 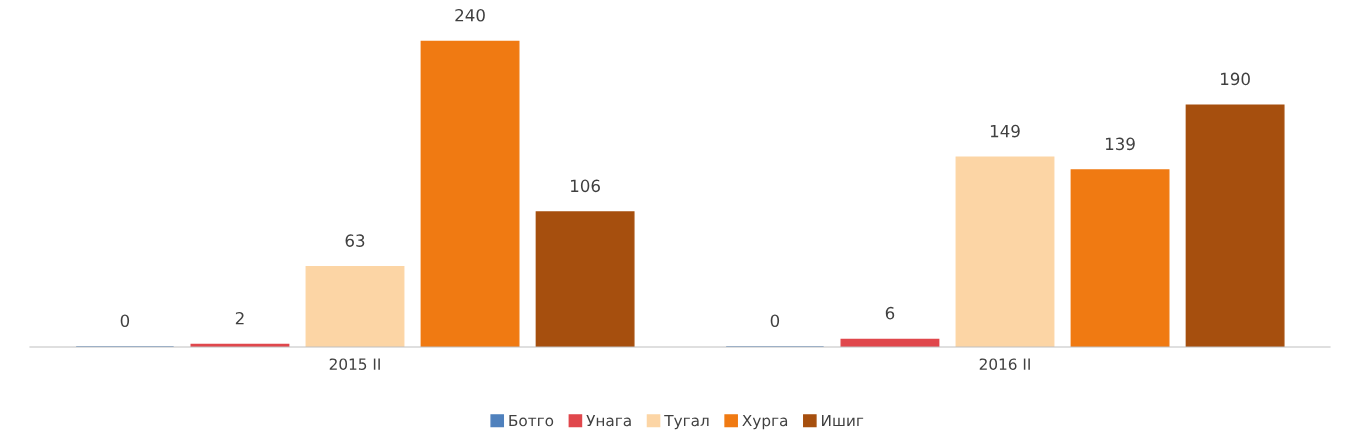 What do you see at coordinates (890, 313) in the screenshot?
I see `data-label: 6` at bounding box center [890, 313].